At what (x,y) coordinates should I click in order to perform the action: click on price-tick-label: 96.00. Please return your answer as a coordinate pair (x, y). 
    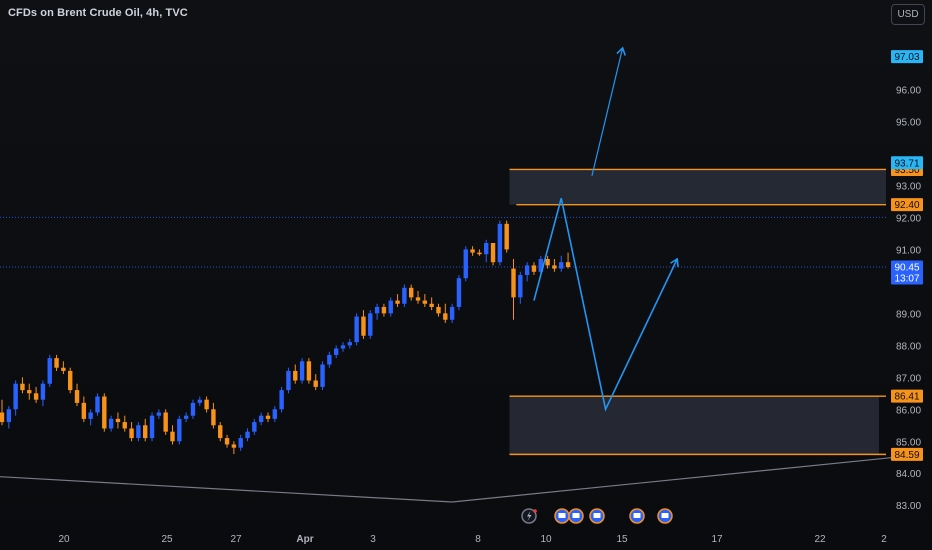
    Looking at the image, I should click on (908, 91).